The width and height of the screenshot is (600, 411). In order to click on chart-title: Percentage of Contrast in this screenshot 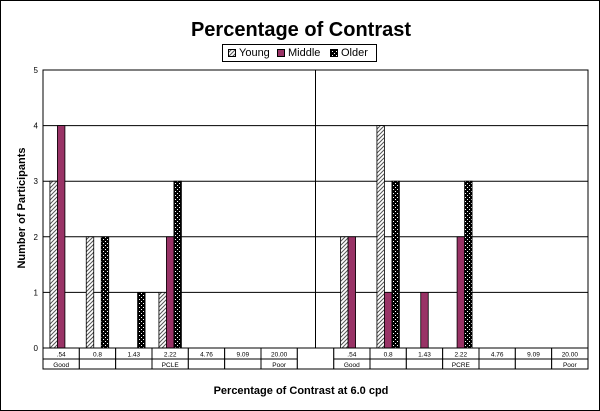, I will do `click(301, 30)`.